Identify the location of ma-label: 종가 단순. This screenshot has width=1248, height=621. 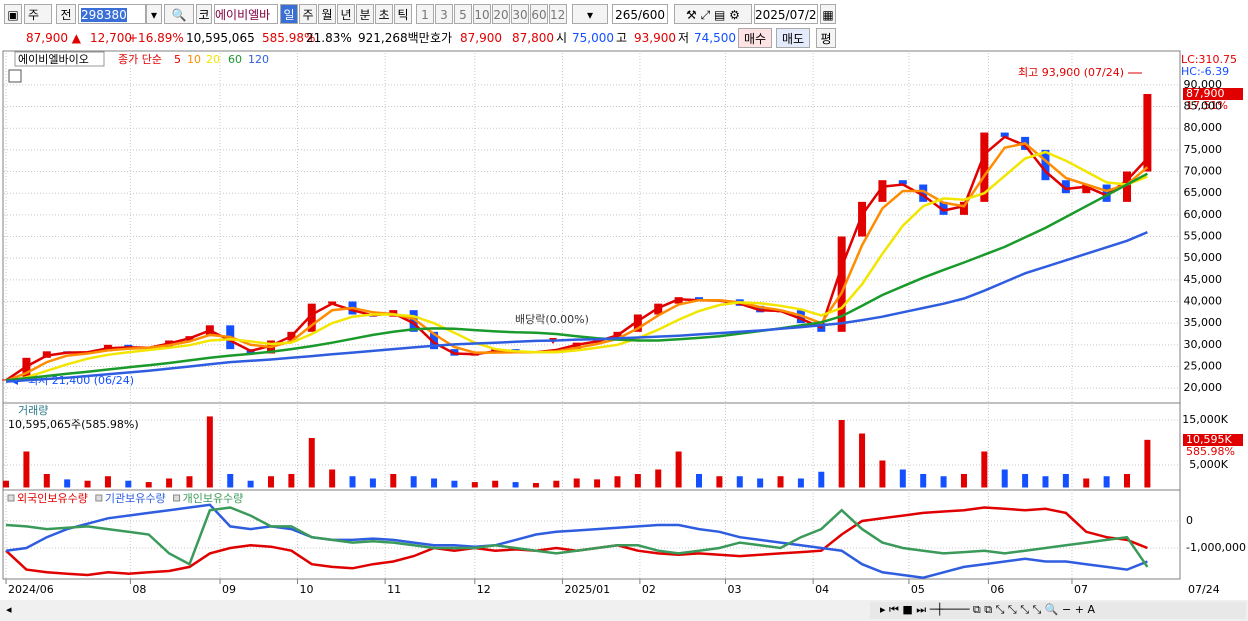
(140, 59).